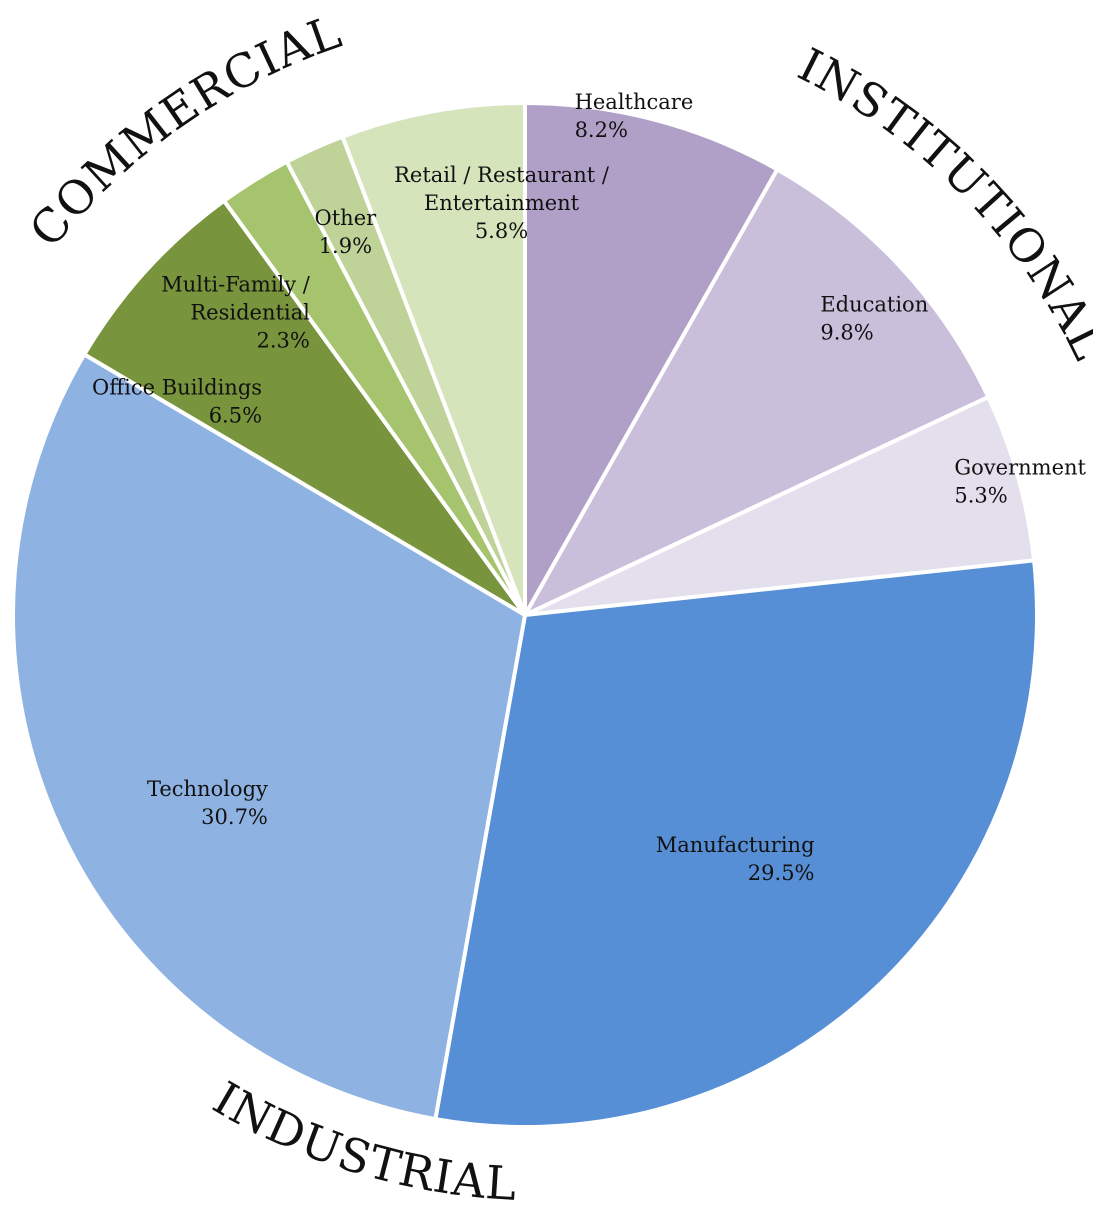 Image resolution: width=1093 pixels, height=1216 pixels. What do you see at coordinates (874, 304) in the screenshot?
I see `slice-name-label: Education` at bounding box center [874, 304].